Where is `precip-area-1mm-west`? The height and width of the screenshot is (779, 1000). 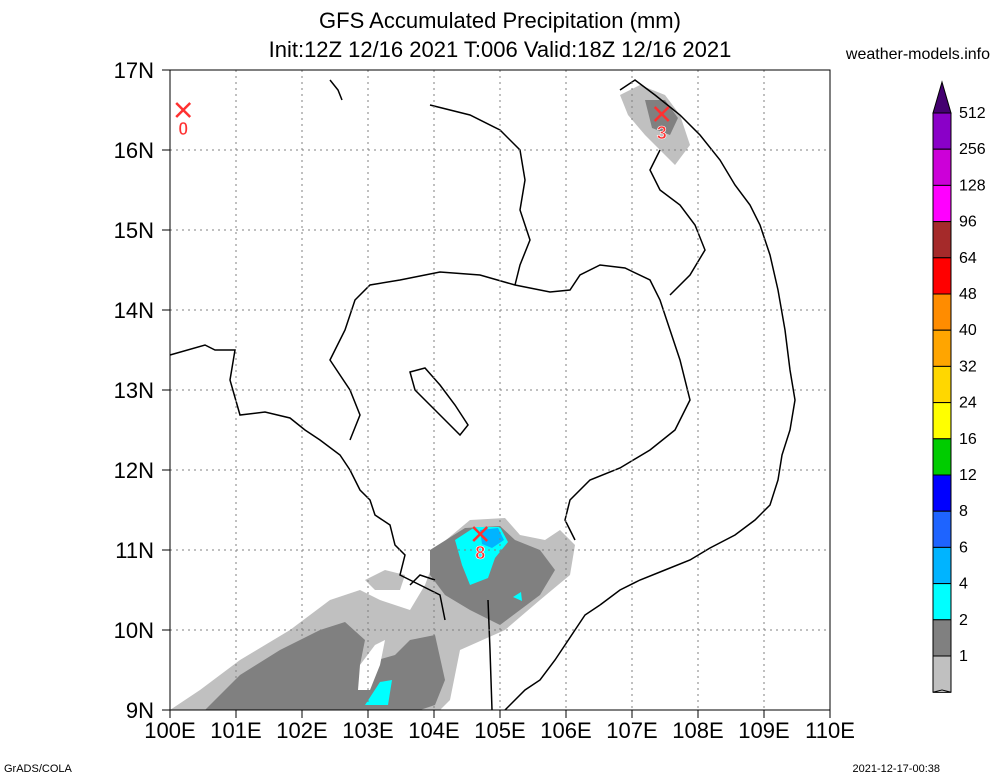
precip-area-1mm-west is located at coordinates (385, 580).